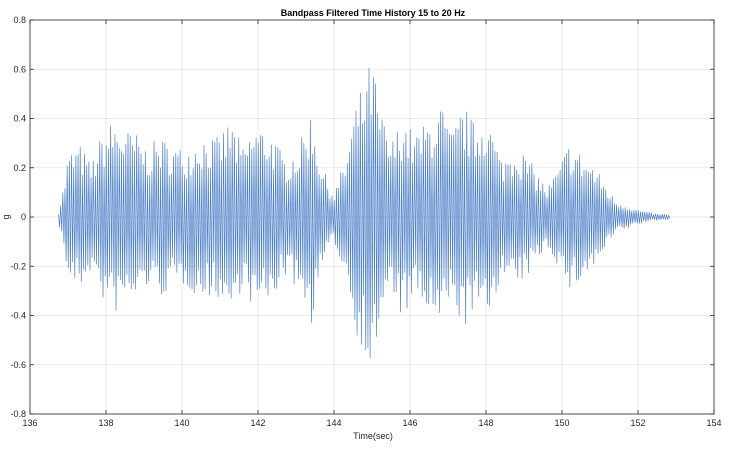 This screenshot has width=746, height=450. I want to click on x-tick-label: 140, so click(181, 423).